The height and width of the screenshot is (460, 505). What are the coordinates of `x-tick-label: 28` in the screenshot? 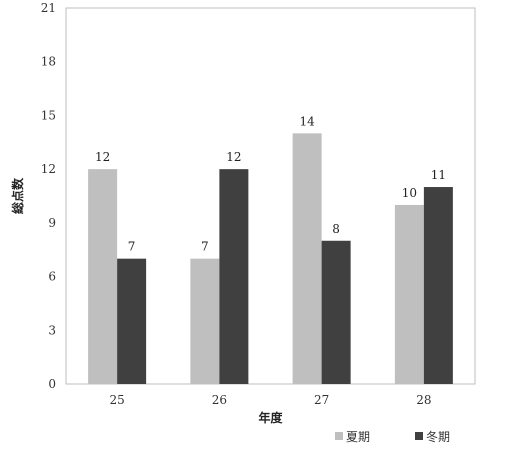 It's located at (423, 400).